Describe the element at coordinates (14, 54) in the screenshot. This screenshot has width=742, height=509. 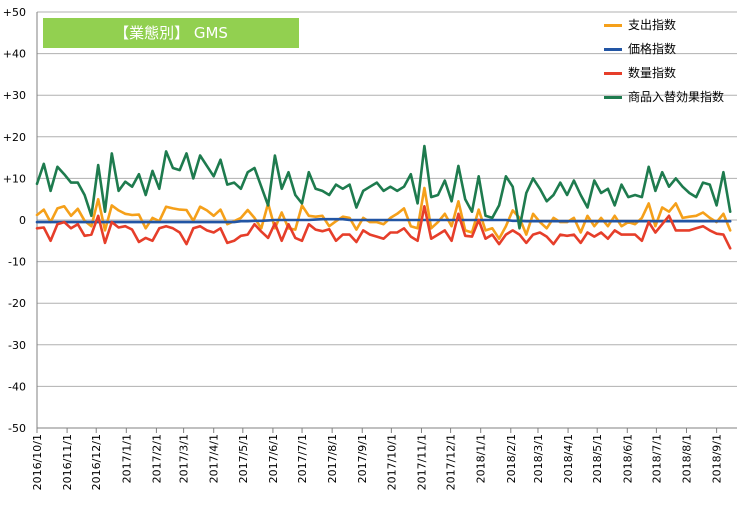
I see `y-tick-label: +40` at that location.